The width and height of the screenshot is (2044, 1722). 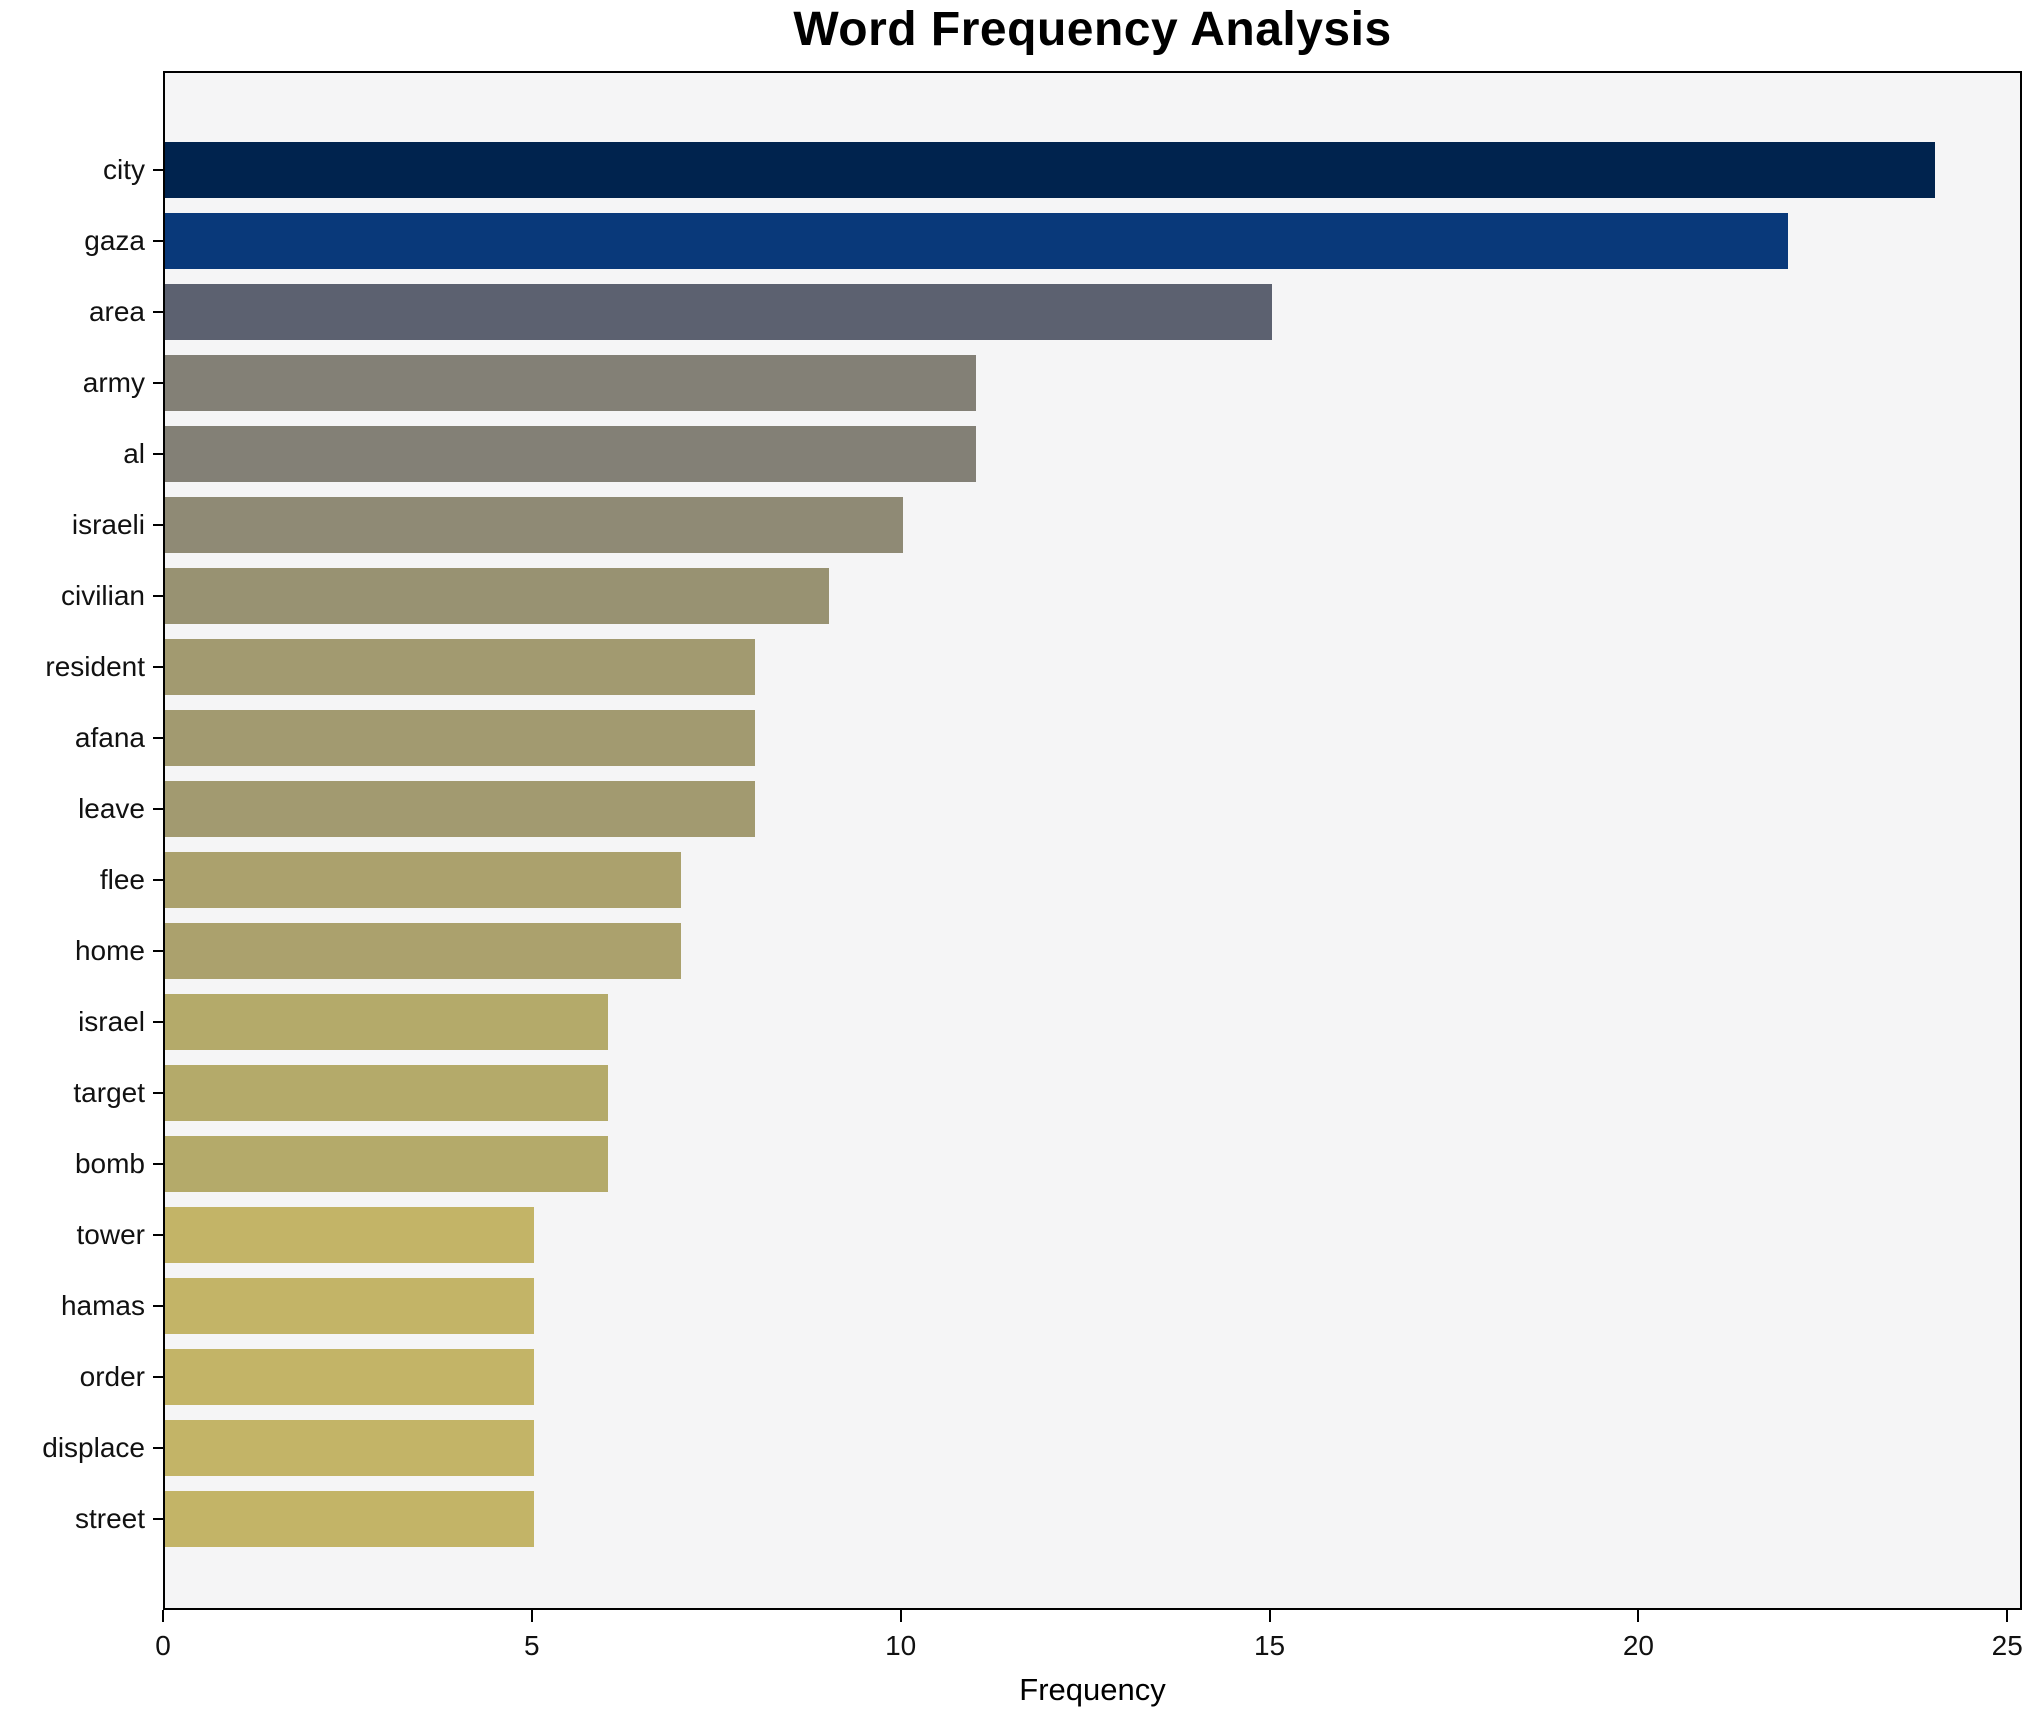 What do you see at coordinates (460, 738) in the screenshot?
I see `bar-afana` at bounding box center [460, 738].